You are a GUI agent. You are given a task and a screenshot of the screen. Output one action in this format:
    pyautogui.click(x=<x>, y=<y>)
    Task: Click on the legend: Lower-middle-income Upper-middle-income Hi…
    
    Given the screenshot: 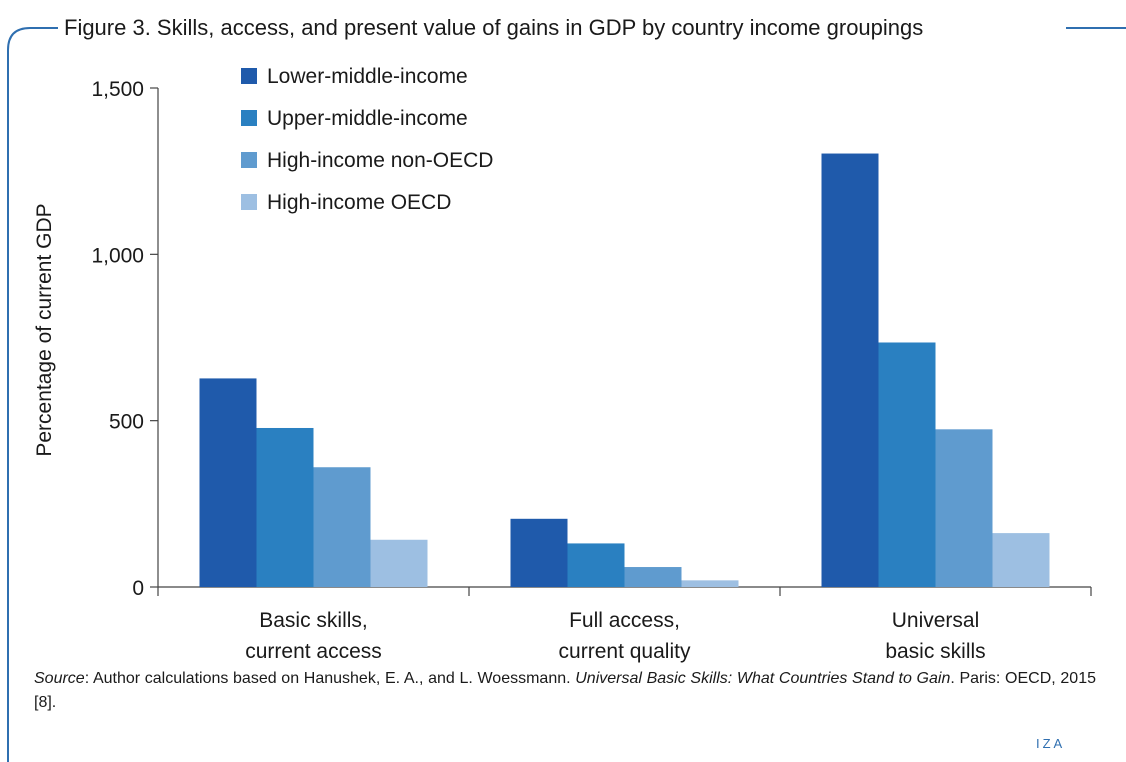 What is the action you would take?
    pyautogui.click(x=367, y=139)
    